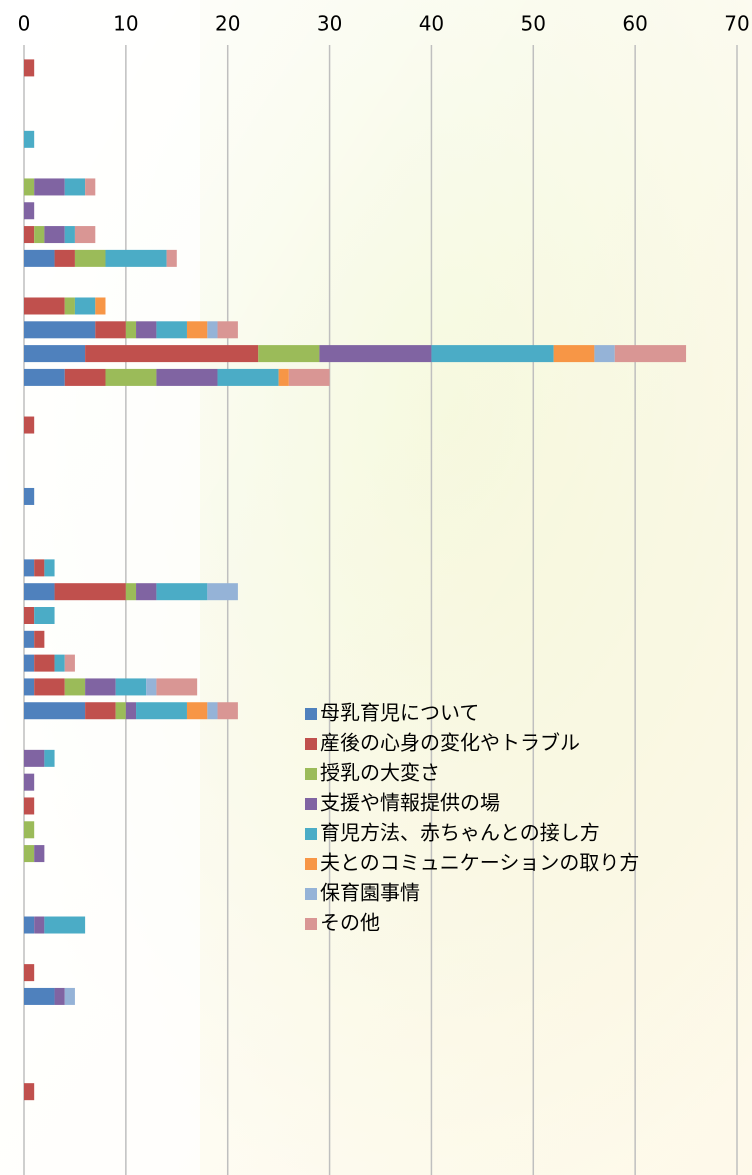 The width and height of the screenshot is (752, 1175). I want to click on x-tick-label: 50, so click(533, 24).